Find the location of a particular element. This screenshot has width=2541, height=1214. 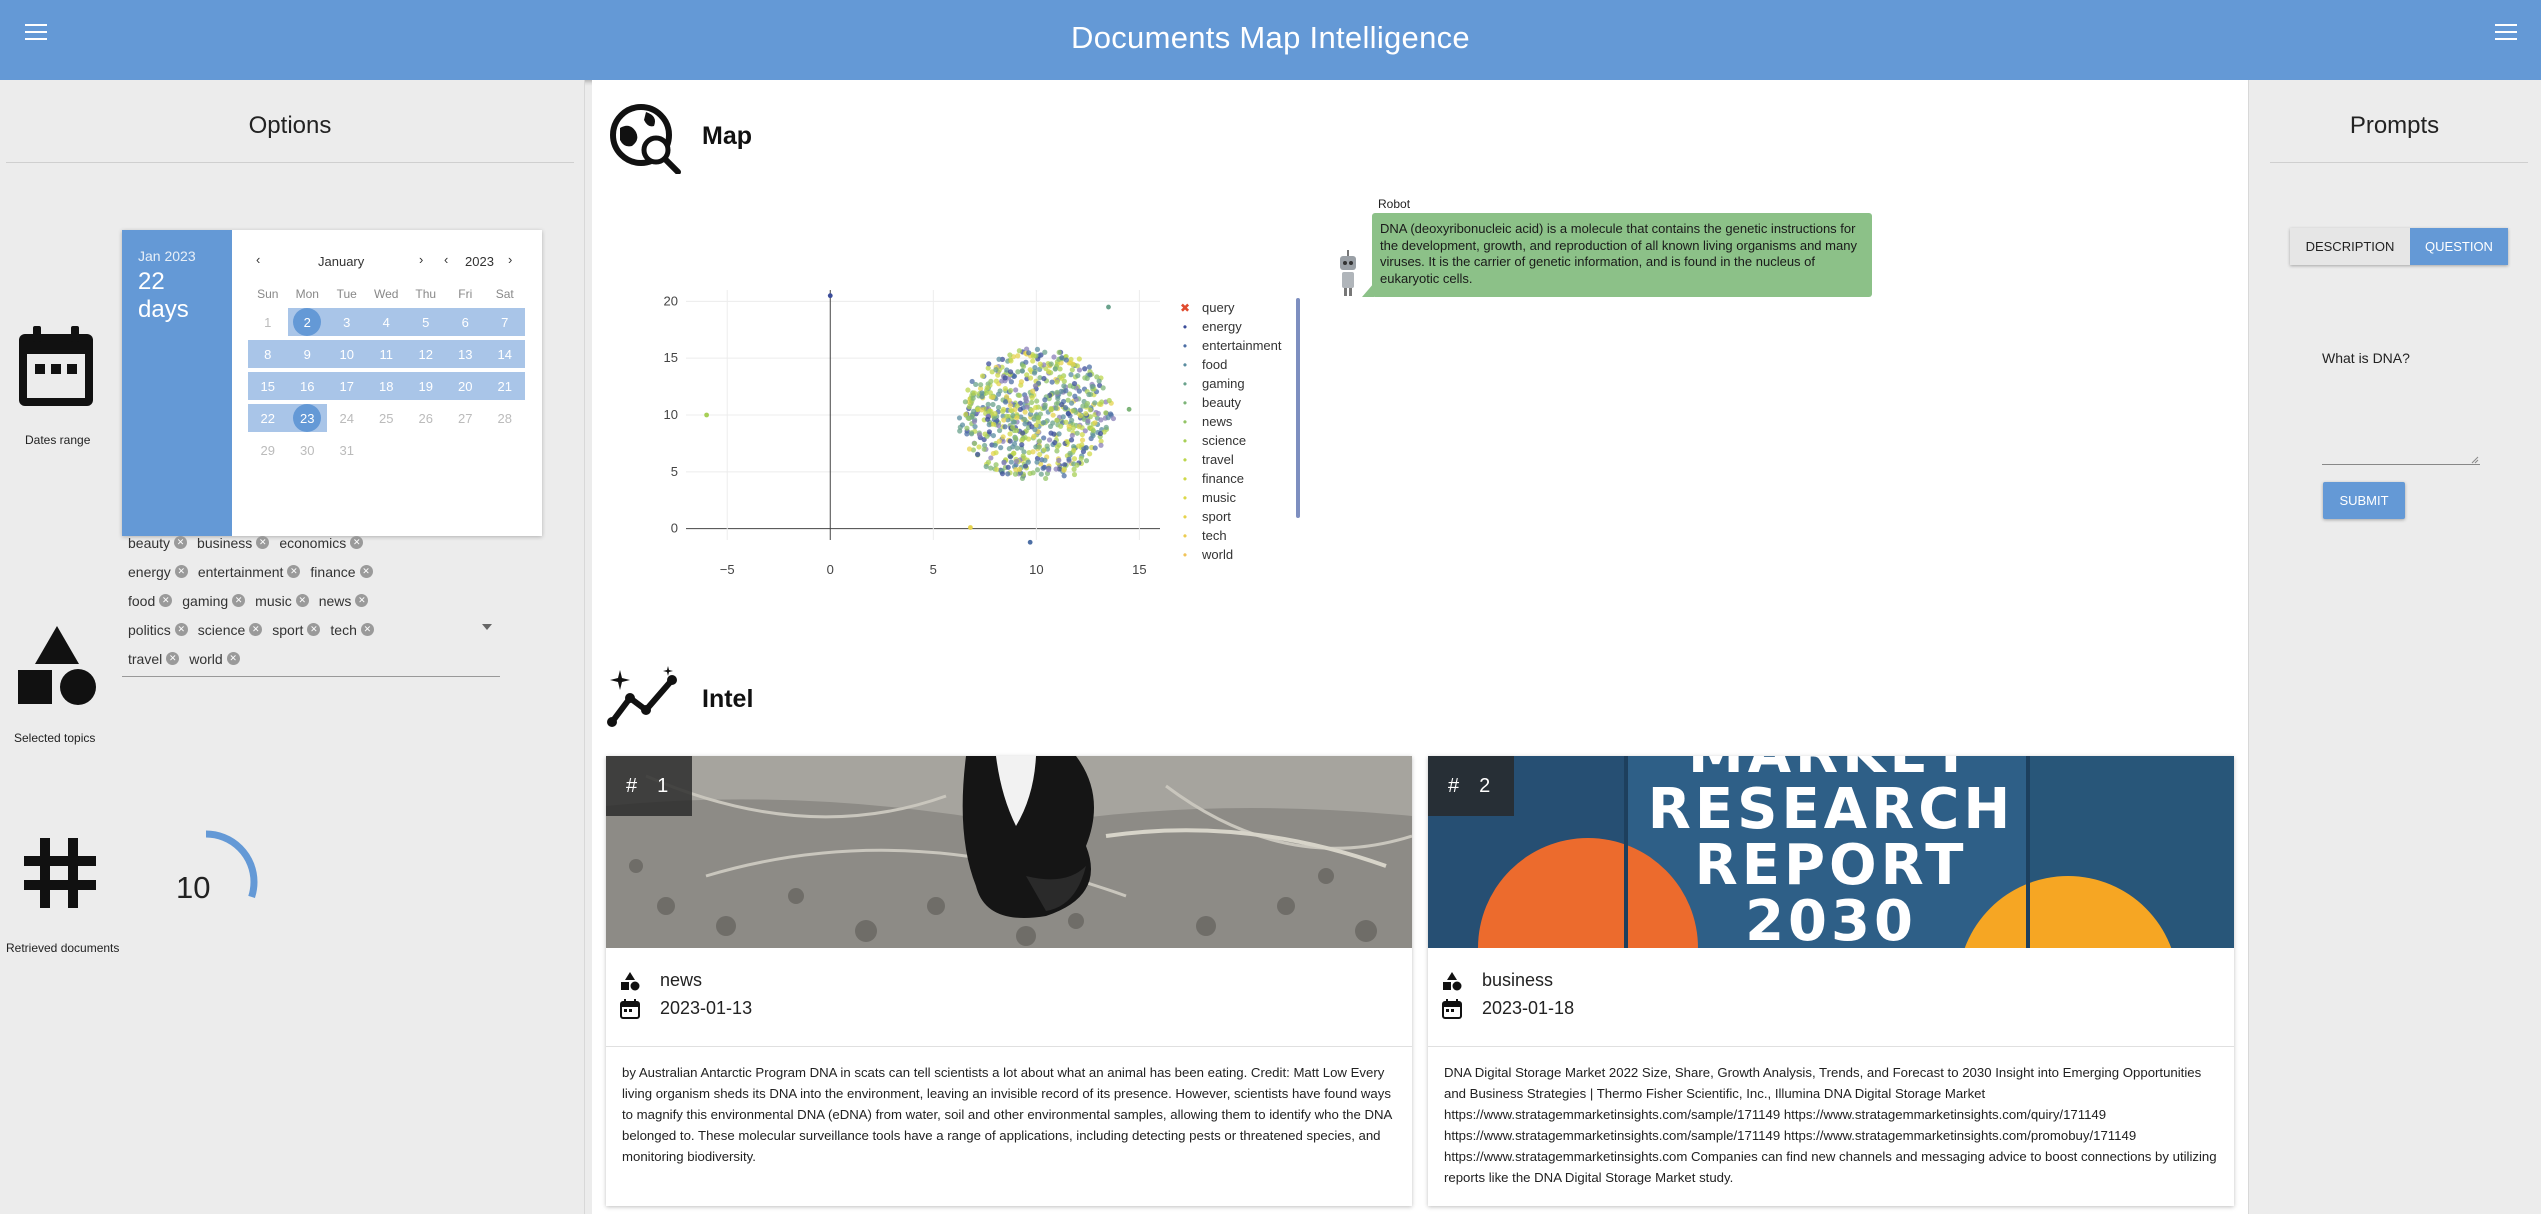

prev-month-button: ‹ is located at coordinates (258, 259).